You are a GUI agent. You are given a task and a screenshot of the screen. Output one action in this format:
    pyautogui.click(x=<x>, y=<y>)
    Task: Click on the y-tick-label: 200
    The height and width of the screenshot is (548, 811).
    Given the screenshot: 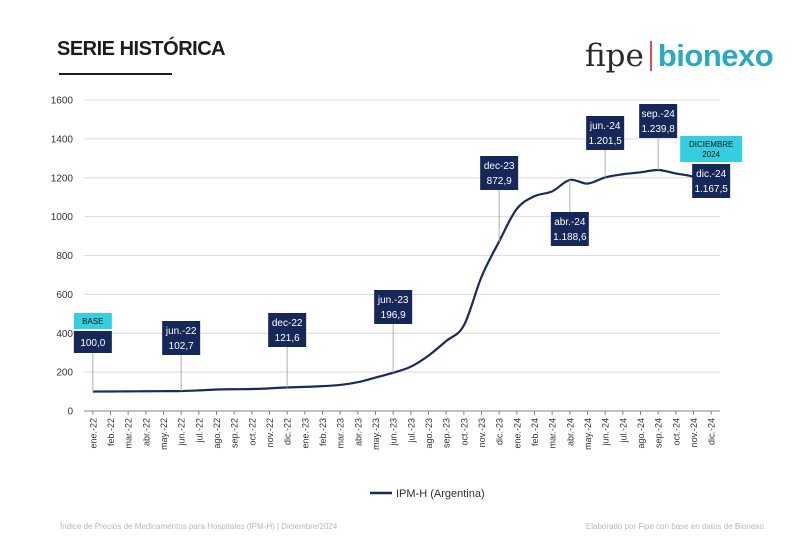 What is the action you would take?
    pyautogui.click(x=64, y=373)
    